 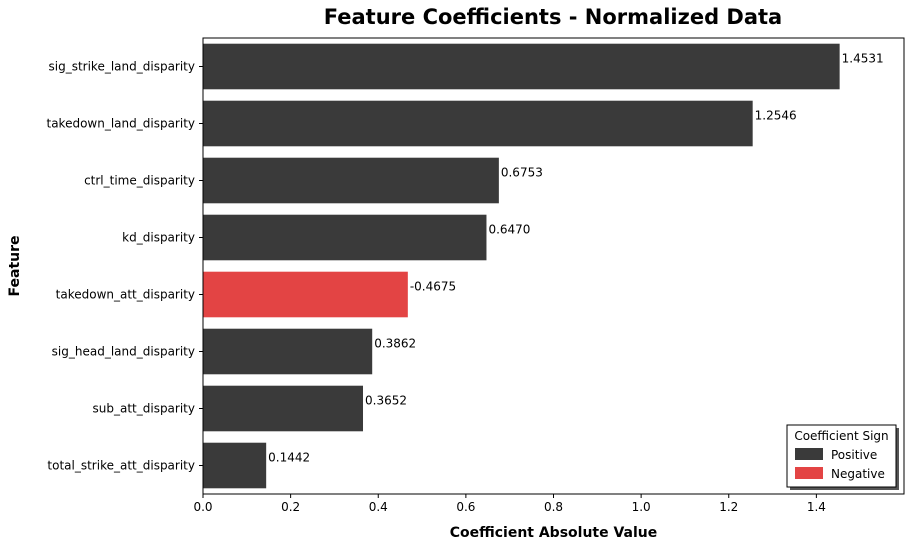 I want to click on data-label-total-strike-att-disparity: 0.1442, so click(x=289, y=458).